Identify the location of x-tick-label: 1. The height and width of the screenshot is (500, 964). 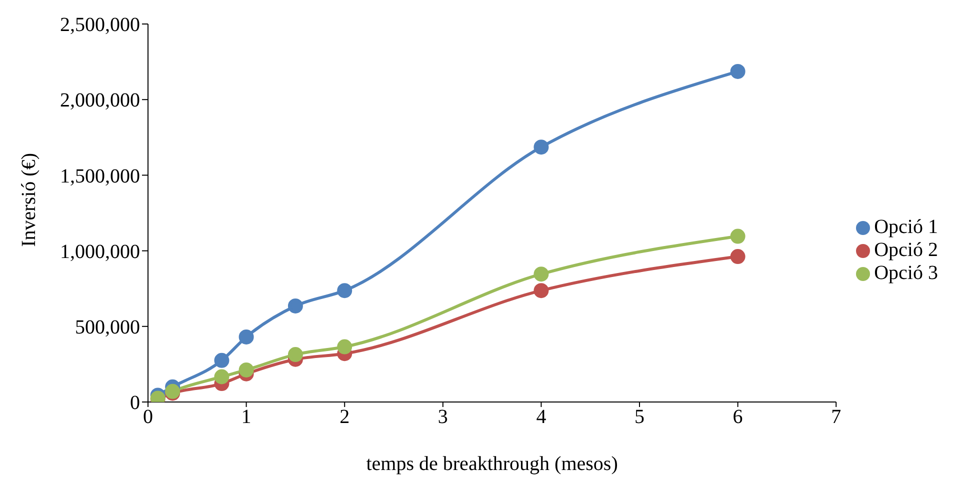
(246, 417).